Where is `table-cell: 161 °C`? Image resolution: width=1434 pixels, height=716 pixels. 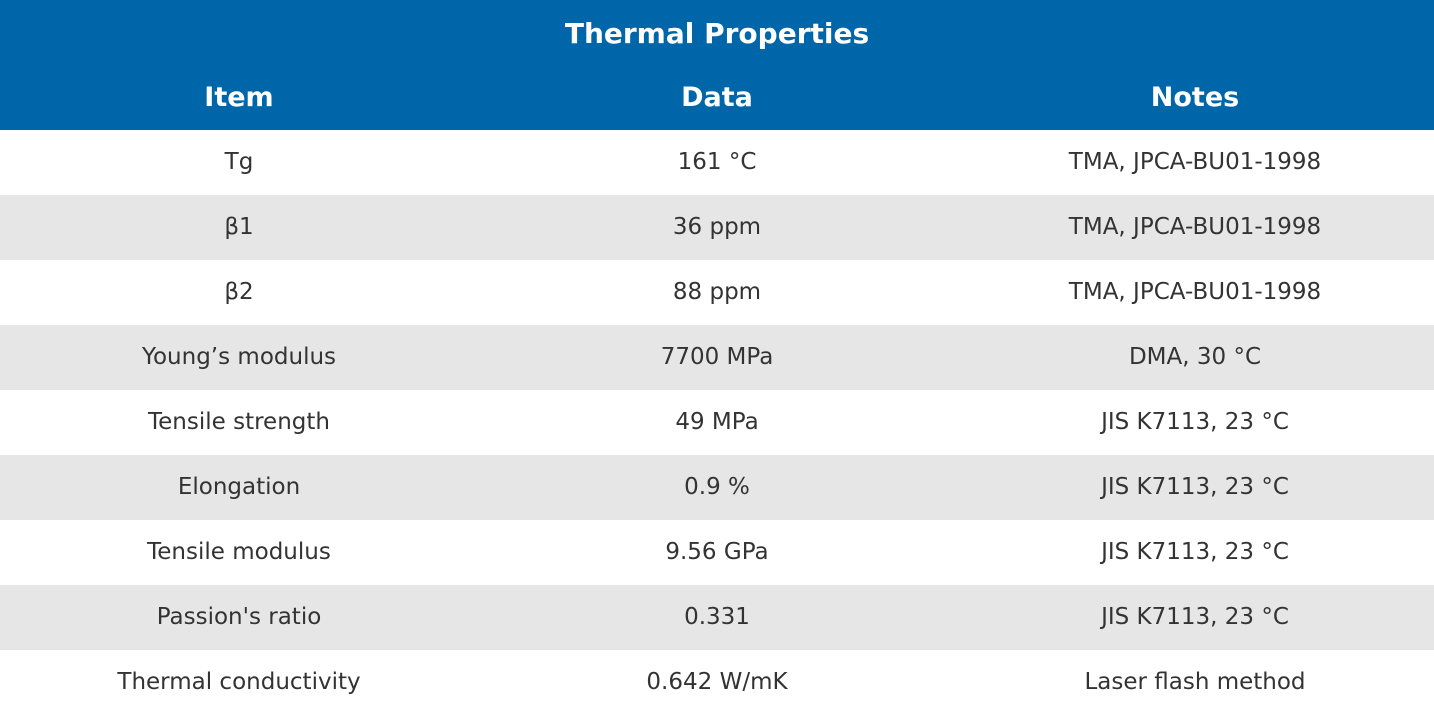
table-cell: 161 °C is located at coordinates (717, 162).